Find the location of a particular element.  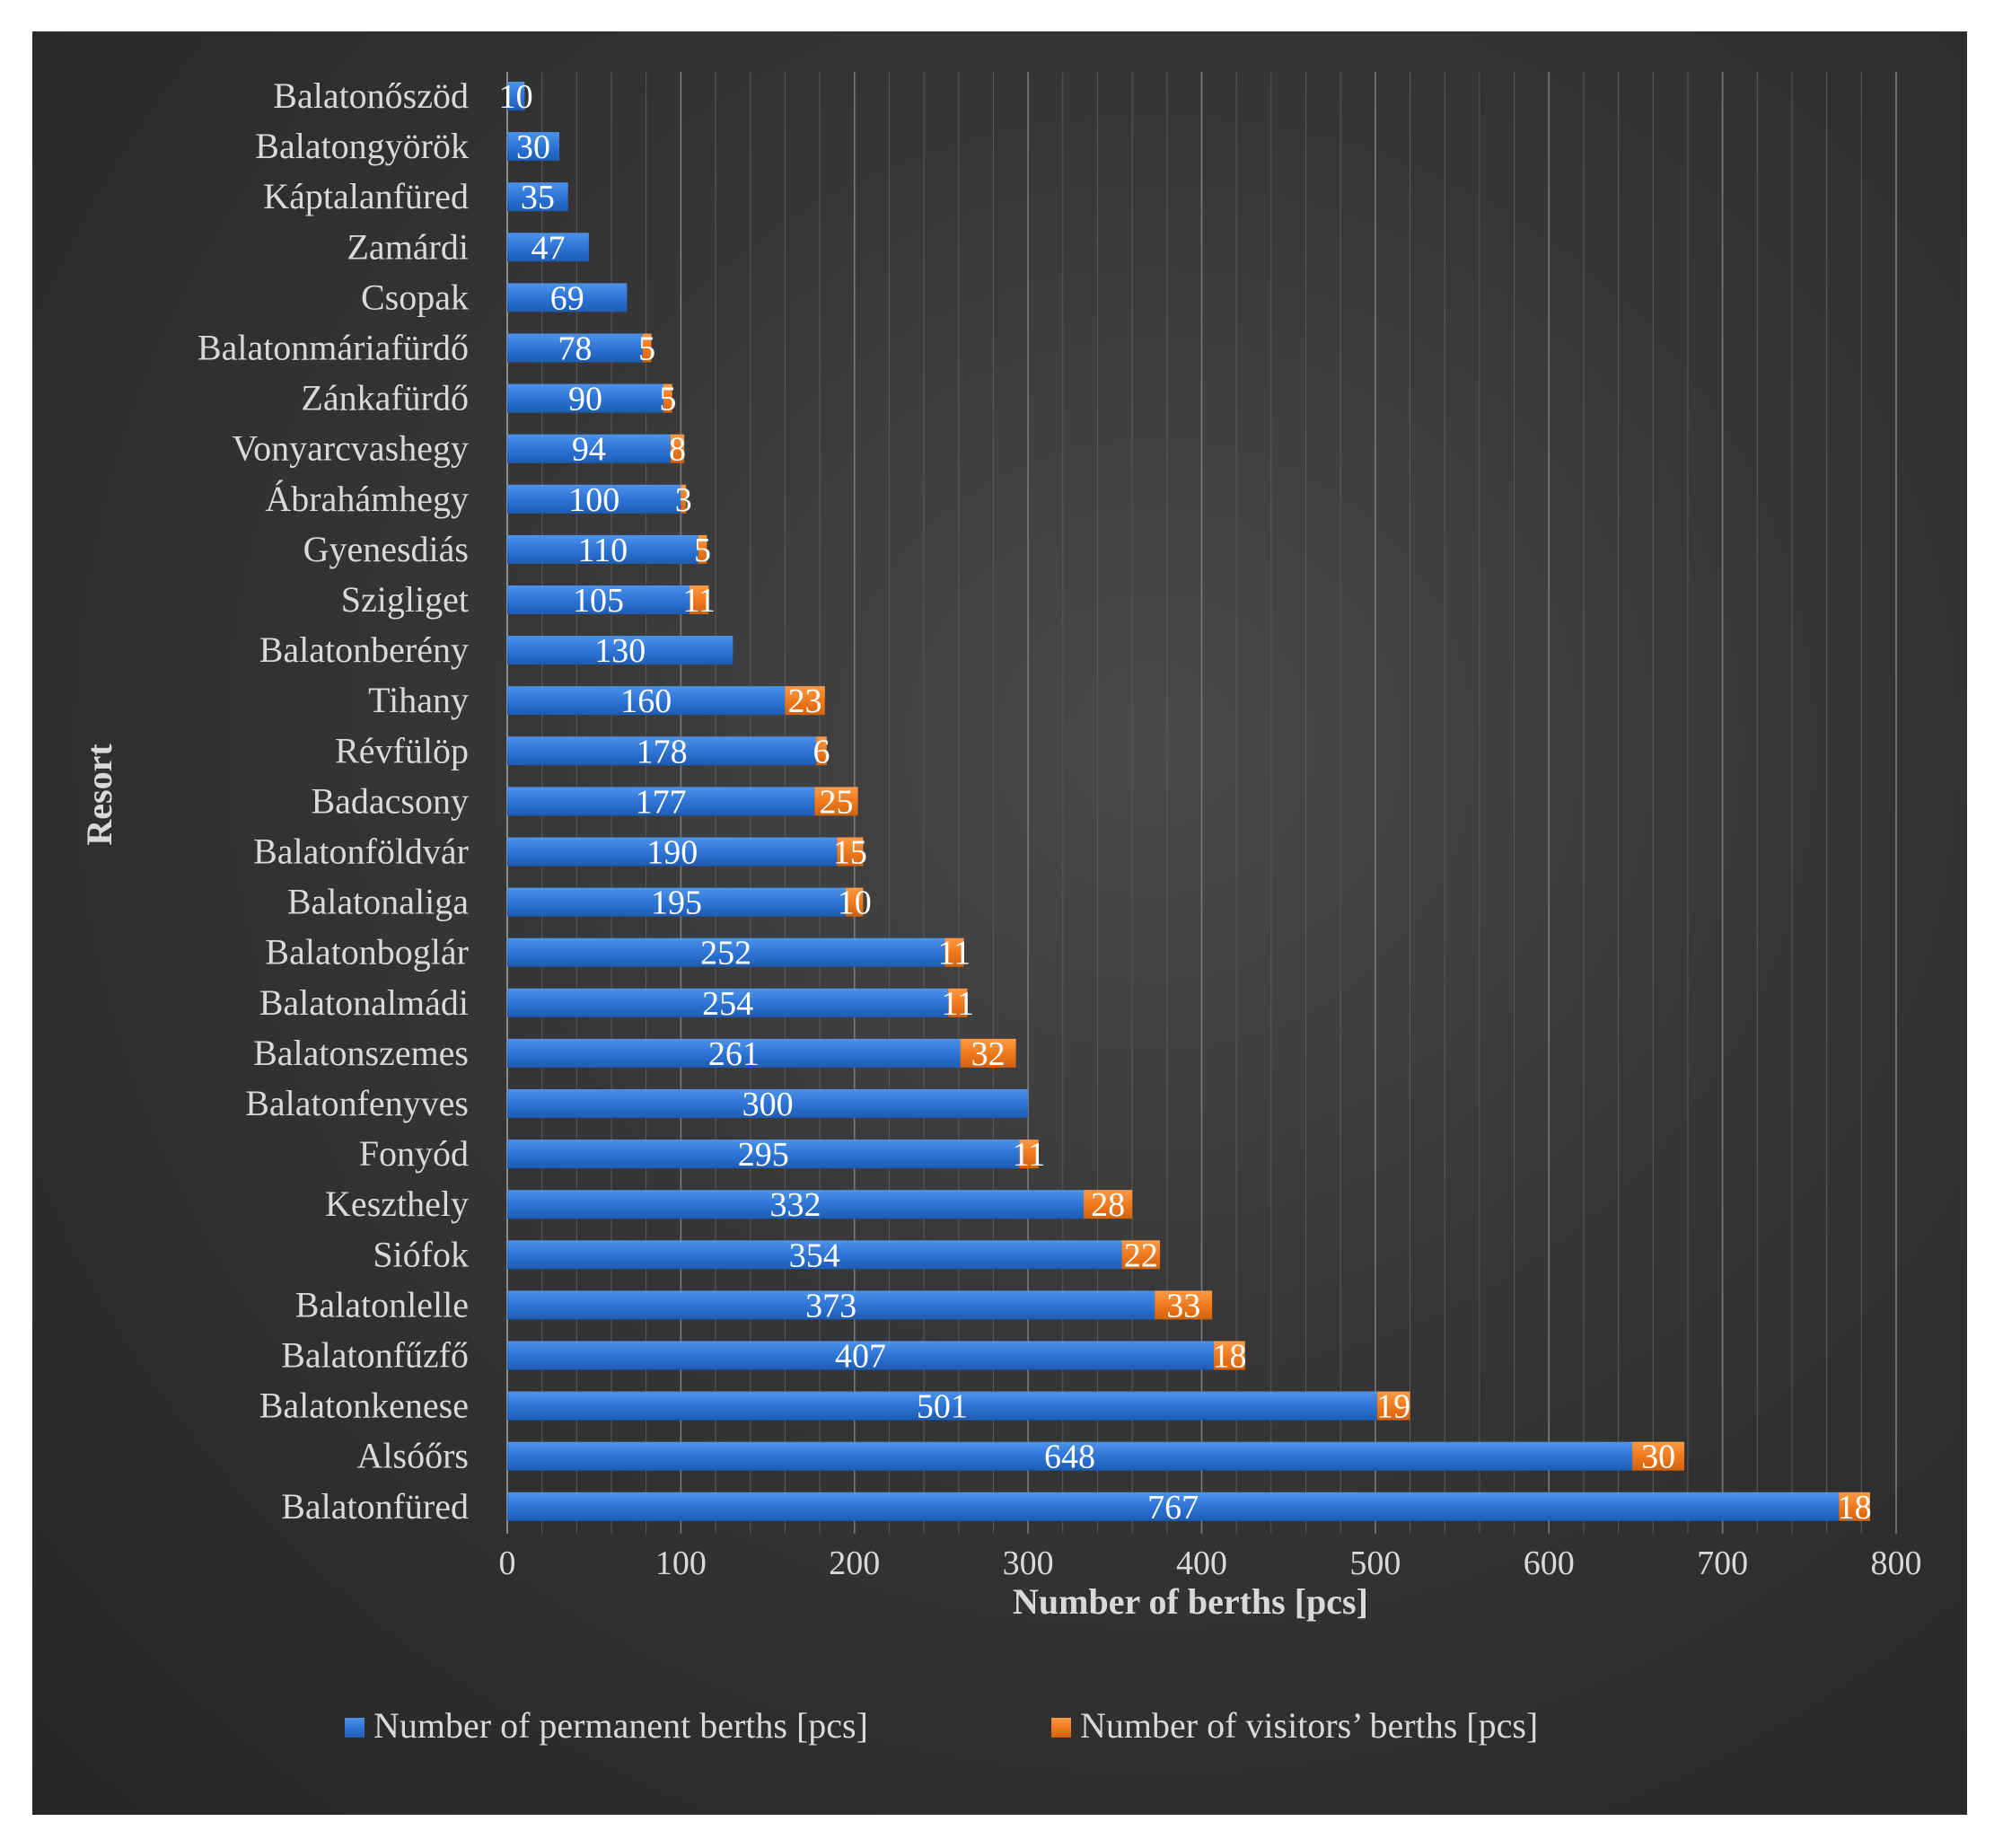

category-label: Balatonfenyves is located at coordinates (357, 1103).